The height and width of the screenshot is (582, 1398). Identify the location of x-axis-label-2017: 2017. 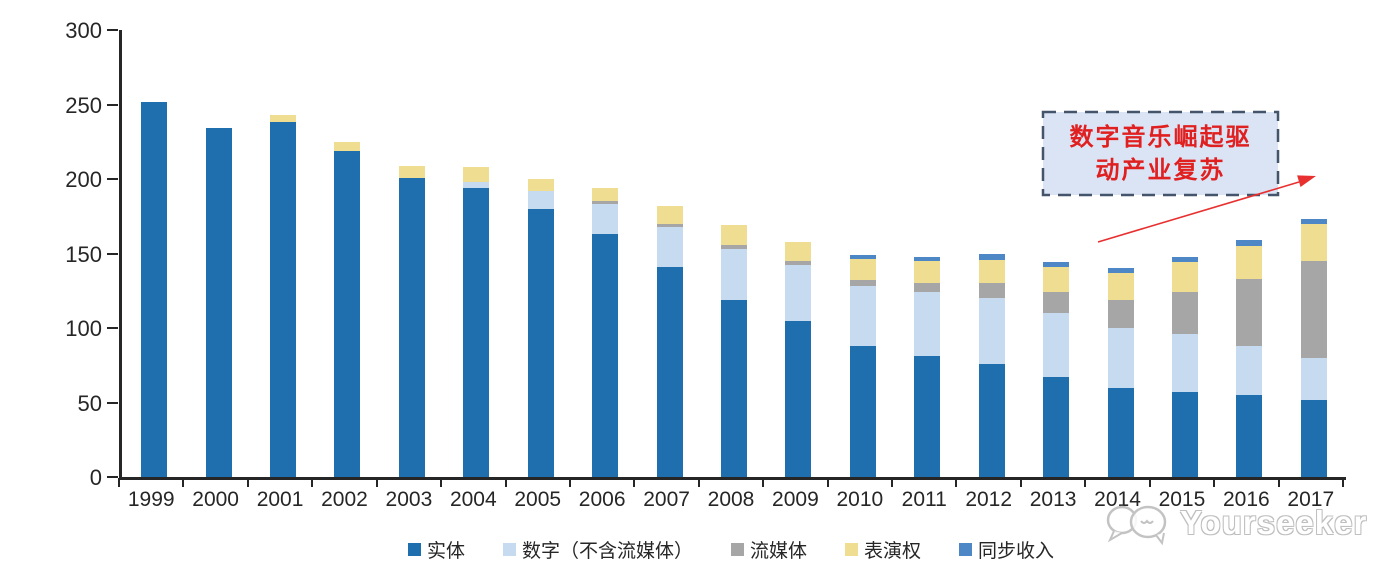
(1311, 499).